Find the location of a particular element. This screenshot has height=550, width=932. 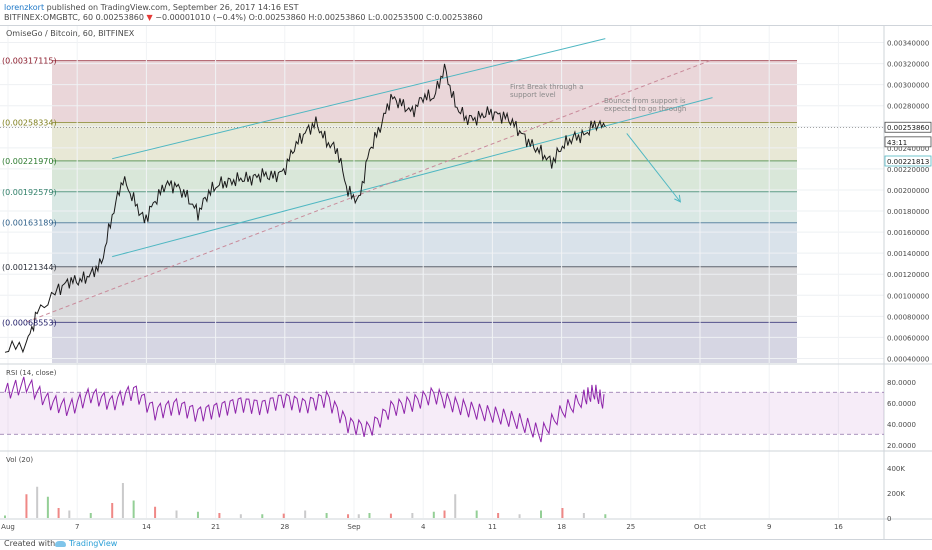

rsi-tick-label: 60.0000 is located at coordinates (901, 404).